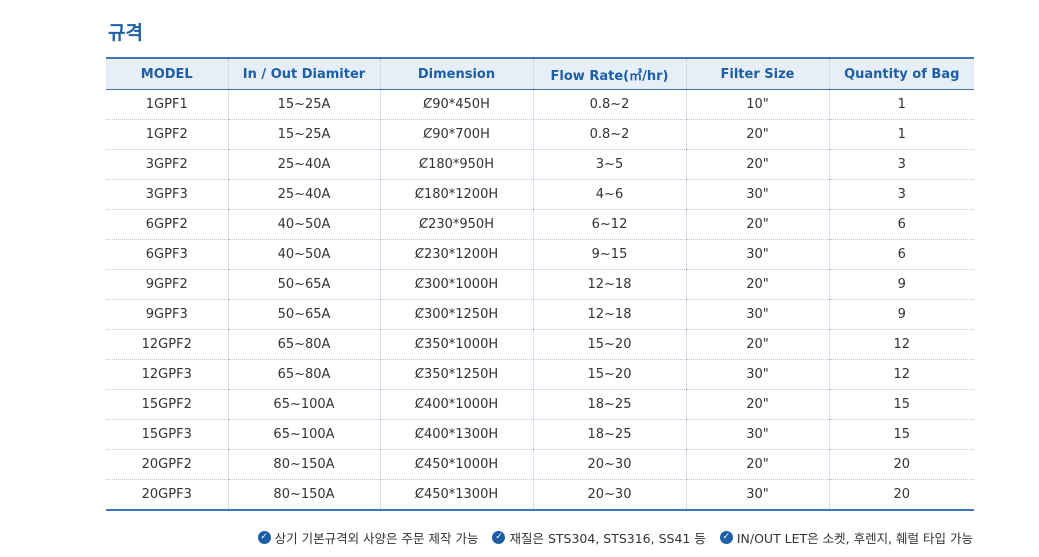 This screenshot has height=557, width=1039. I want to click on cell-model: 6GPF2, so click(167, 224).